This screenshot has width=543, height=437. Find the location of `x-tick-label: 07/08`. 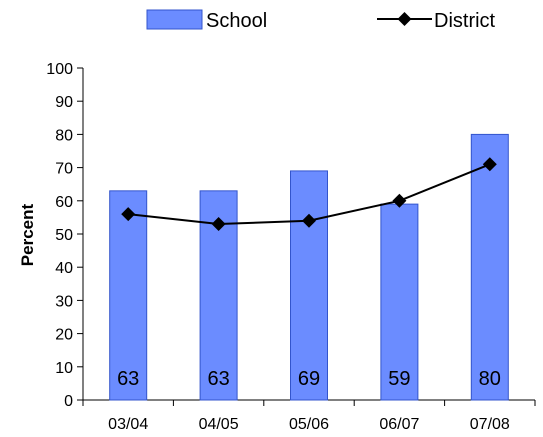

x-tick-label: 07/08 is located at coordinates (490, 424).